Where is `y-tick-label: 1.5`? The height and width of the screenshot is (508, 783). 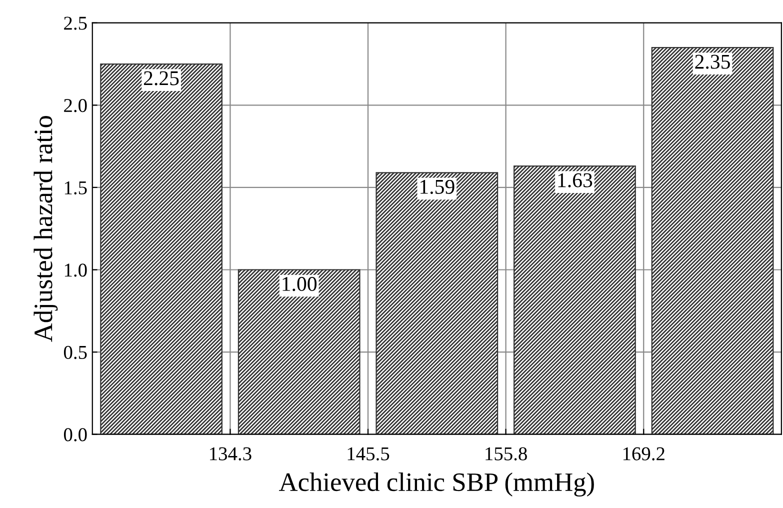
y-tick-label: 1.5 is located at coordinates (75, 187).